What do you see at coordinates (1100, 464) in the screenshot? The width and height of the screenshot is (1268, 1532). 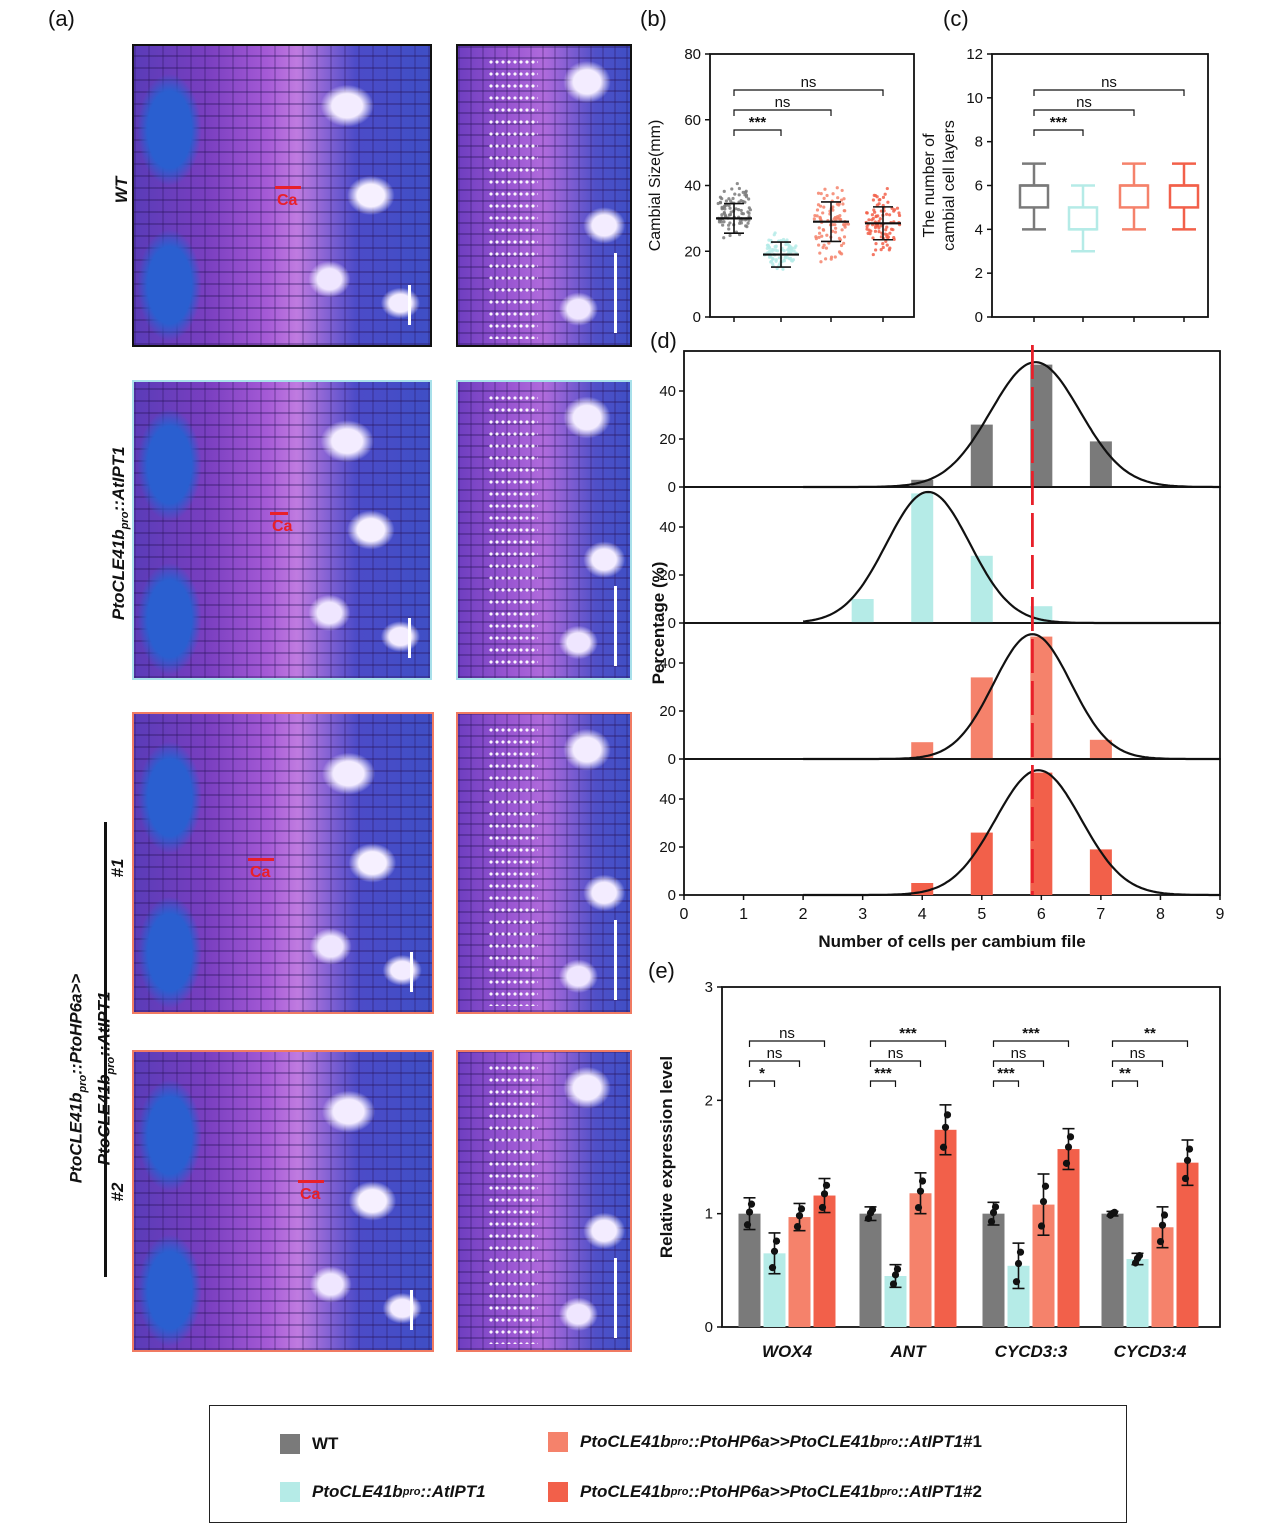 I see `histogram-bar` at bounding box center [1100, 464].